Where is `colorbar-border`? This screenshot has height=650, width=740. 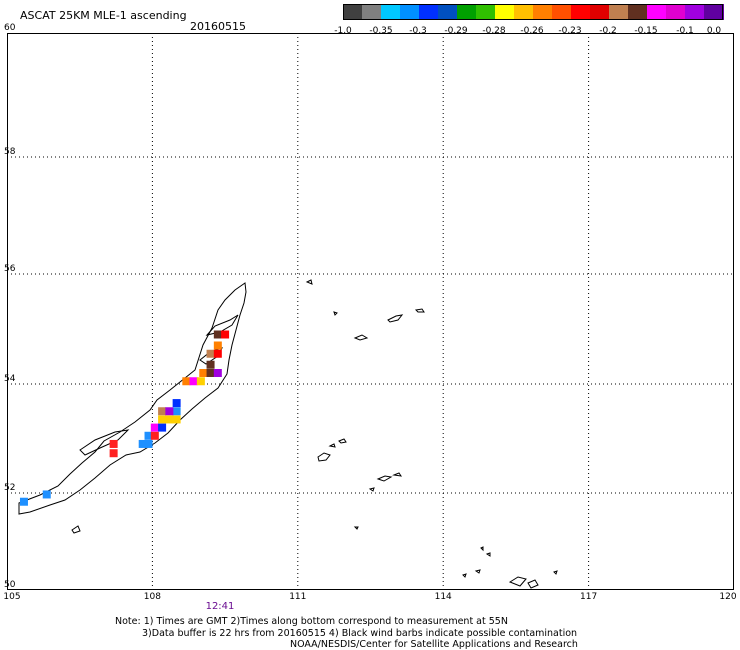 colorbar-border is located at coordinates (533, 12).